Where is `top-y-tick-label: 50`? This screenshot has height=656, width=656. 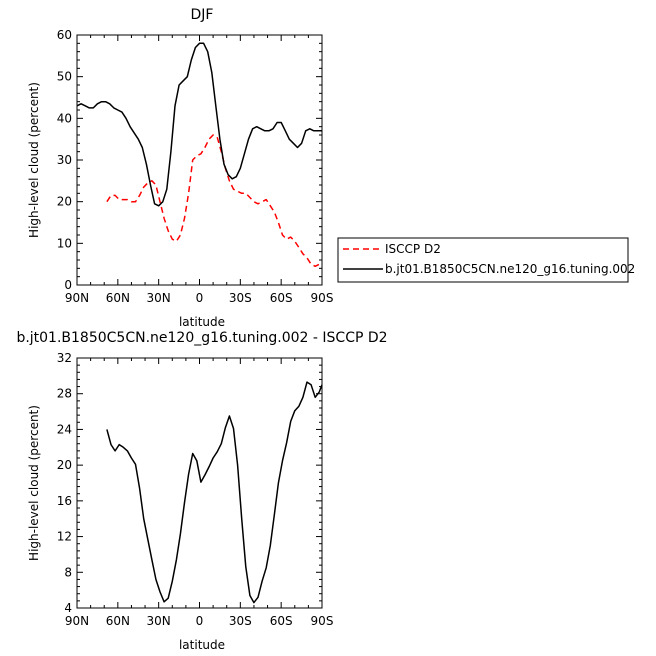
top-y-tick-label: 50 is located at coordinates (64, 77).